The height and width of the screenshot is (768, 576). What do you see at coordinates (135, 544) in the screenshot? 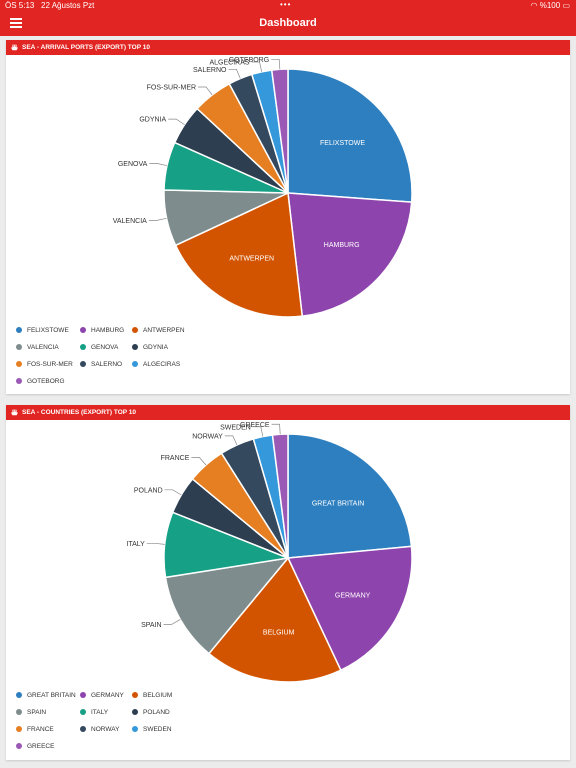
I see `slice-label-italy: ITALY` at bounding box center [135, 544].